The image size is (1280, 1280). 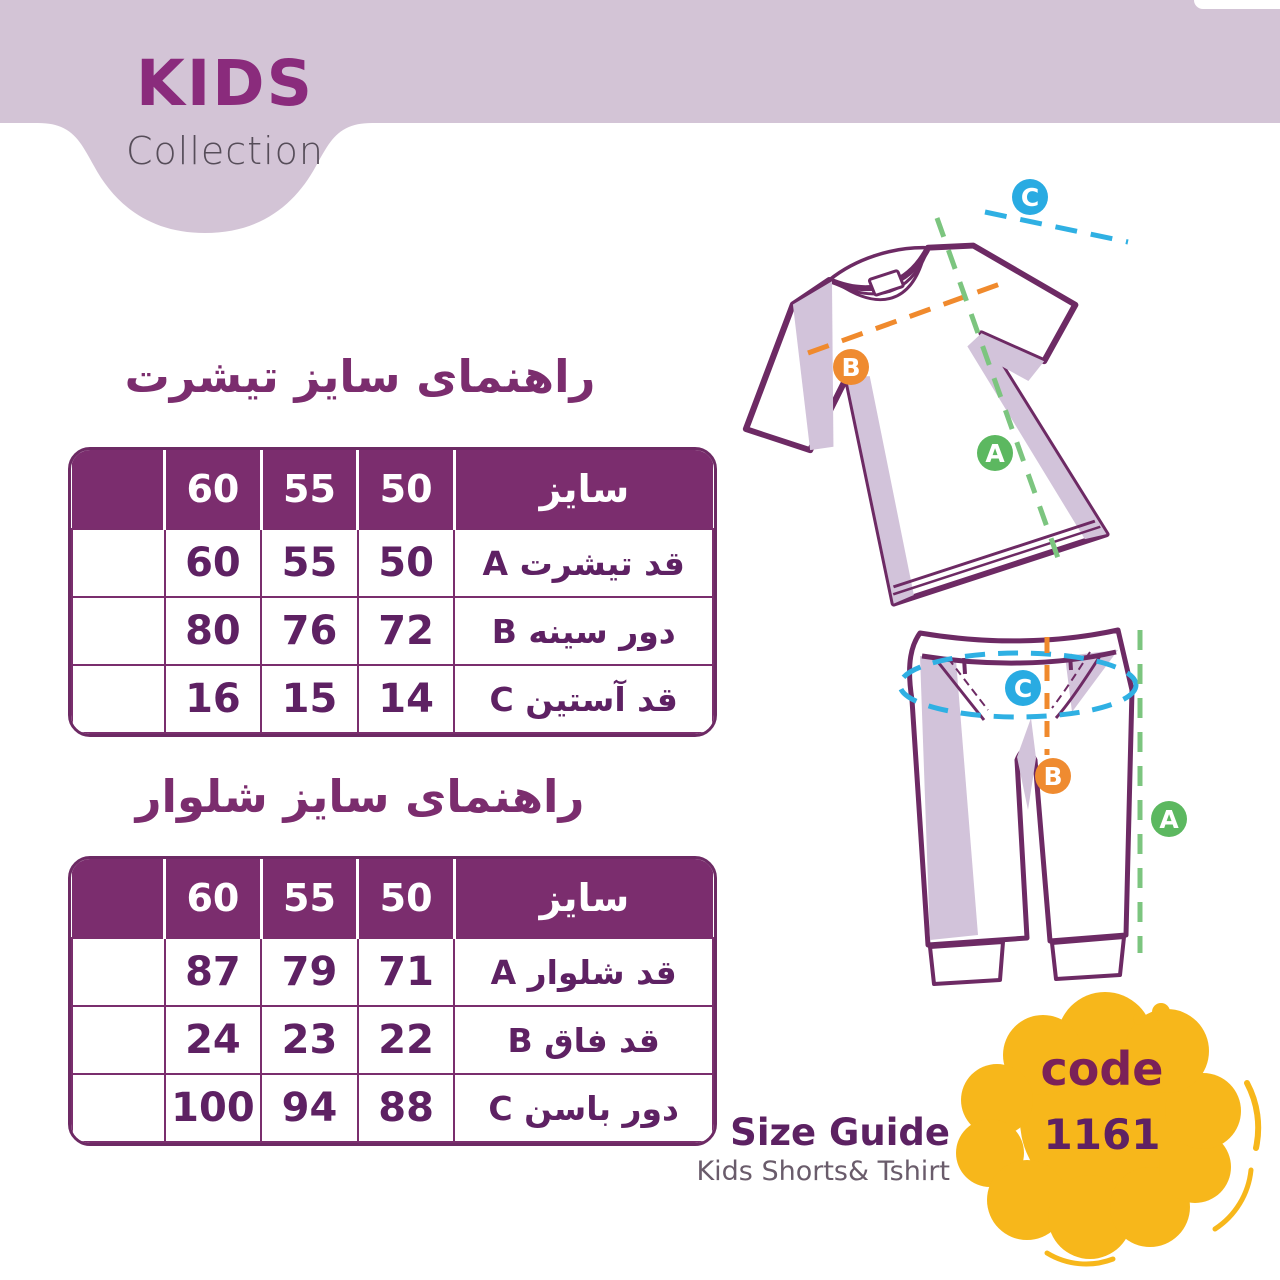 What do you see at coordinates (1237, 4) in the screenshot?
I see `corner-notch` at bounding box center [1237, 4].